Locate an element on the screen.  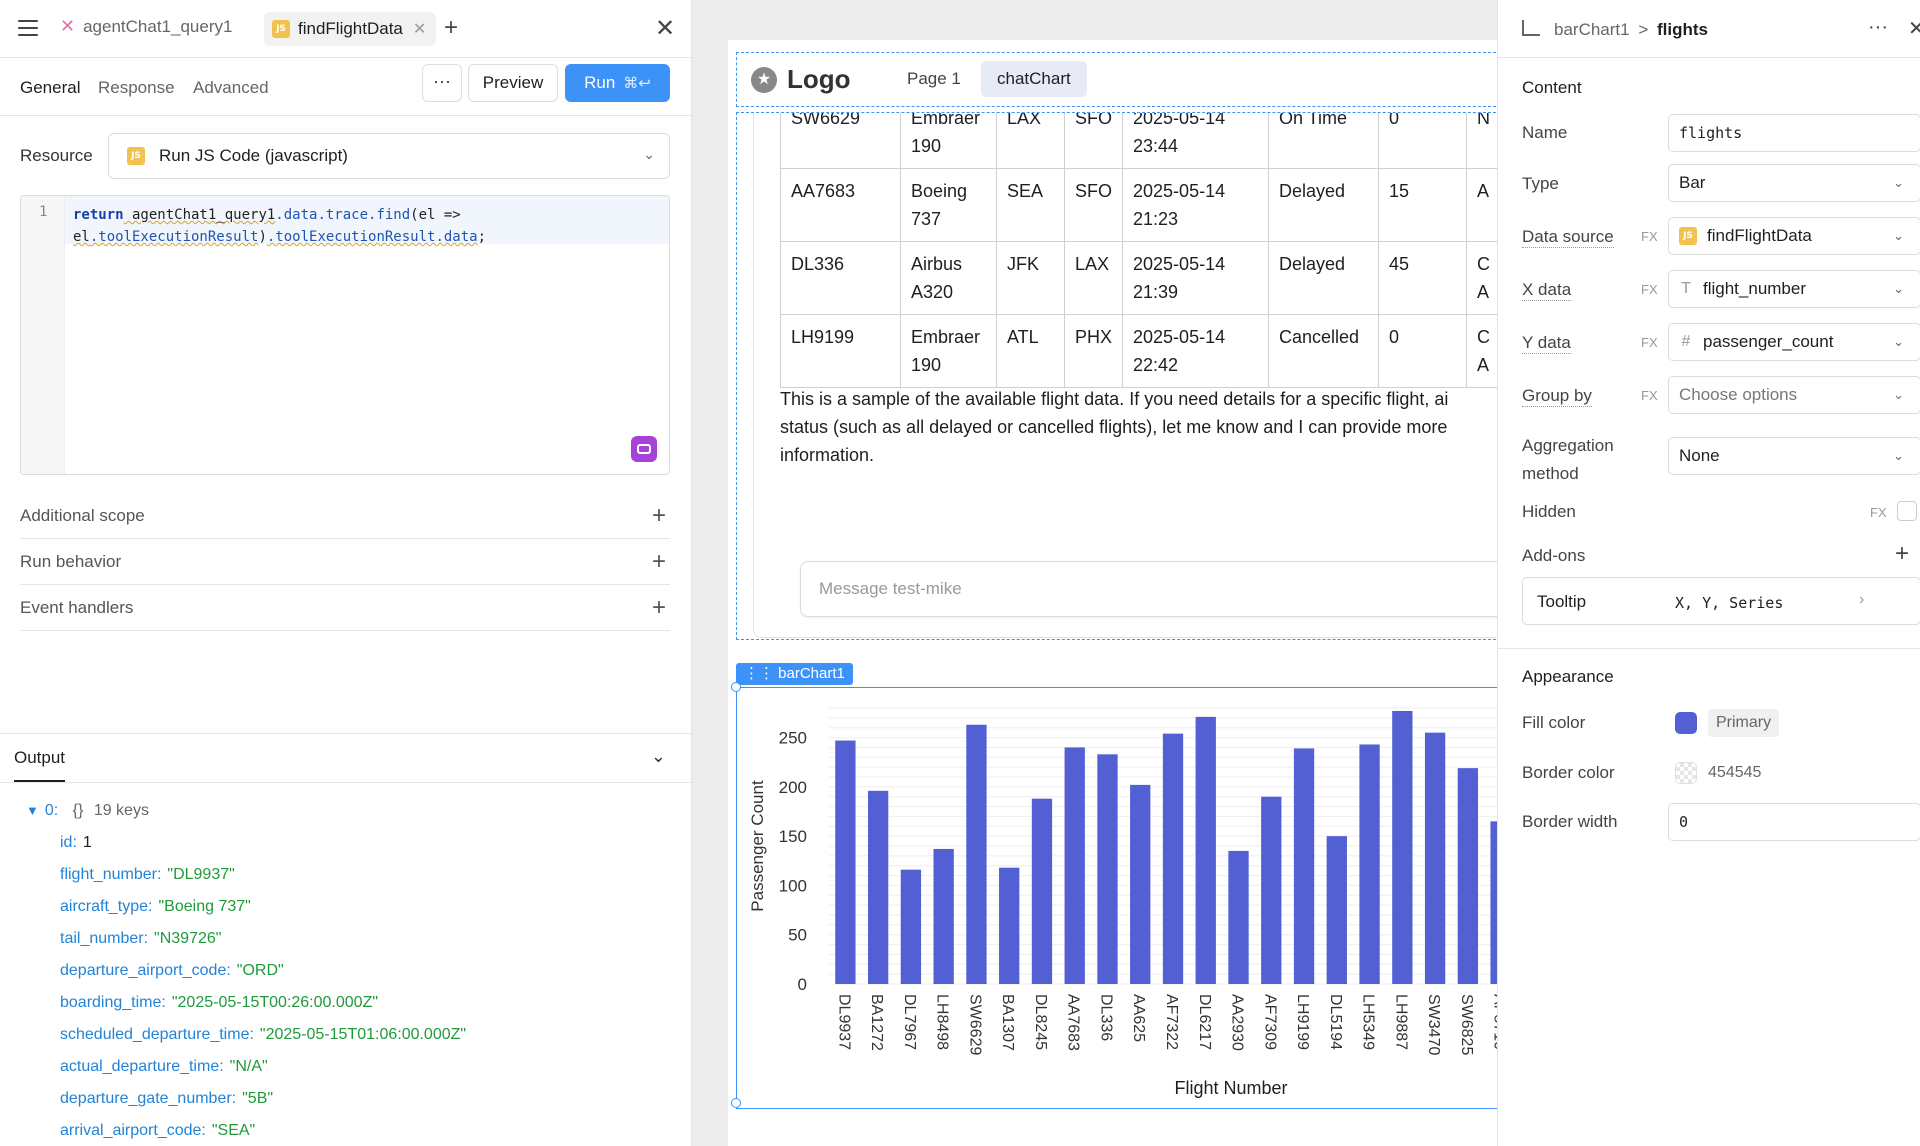
border-width-input: 0 is located at coordinates (1794, 822).